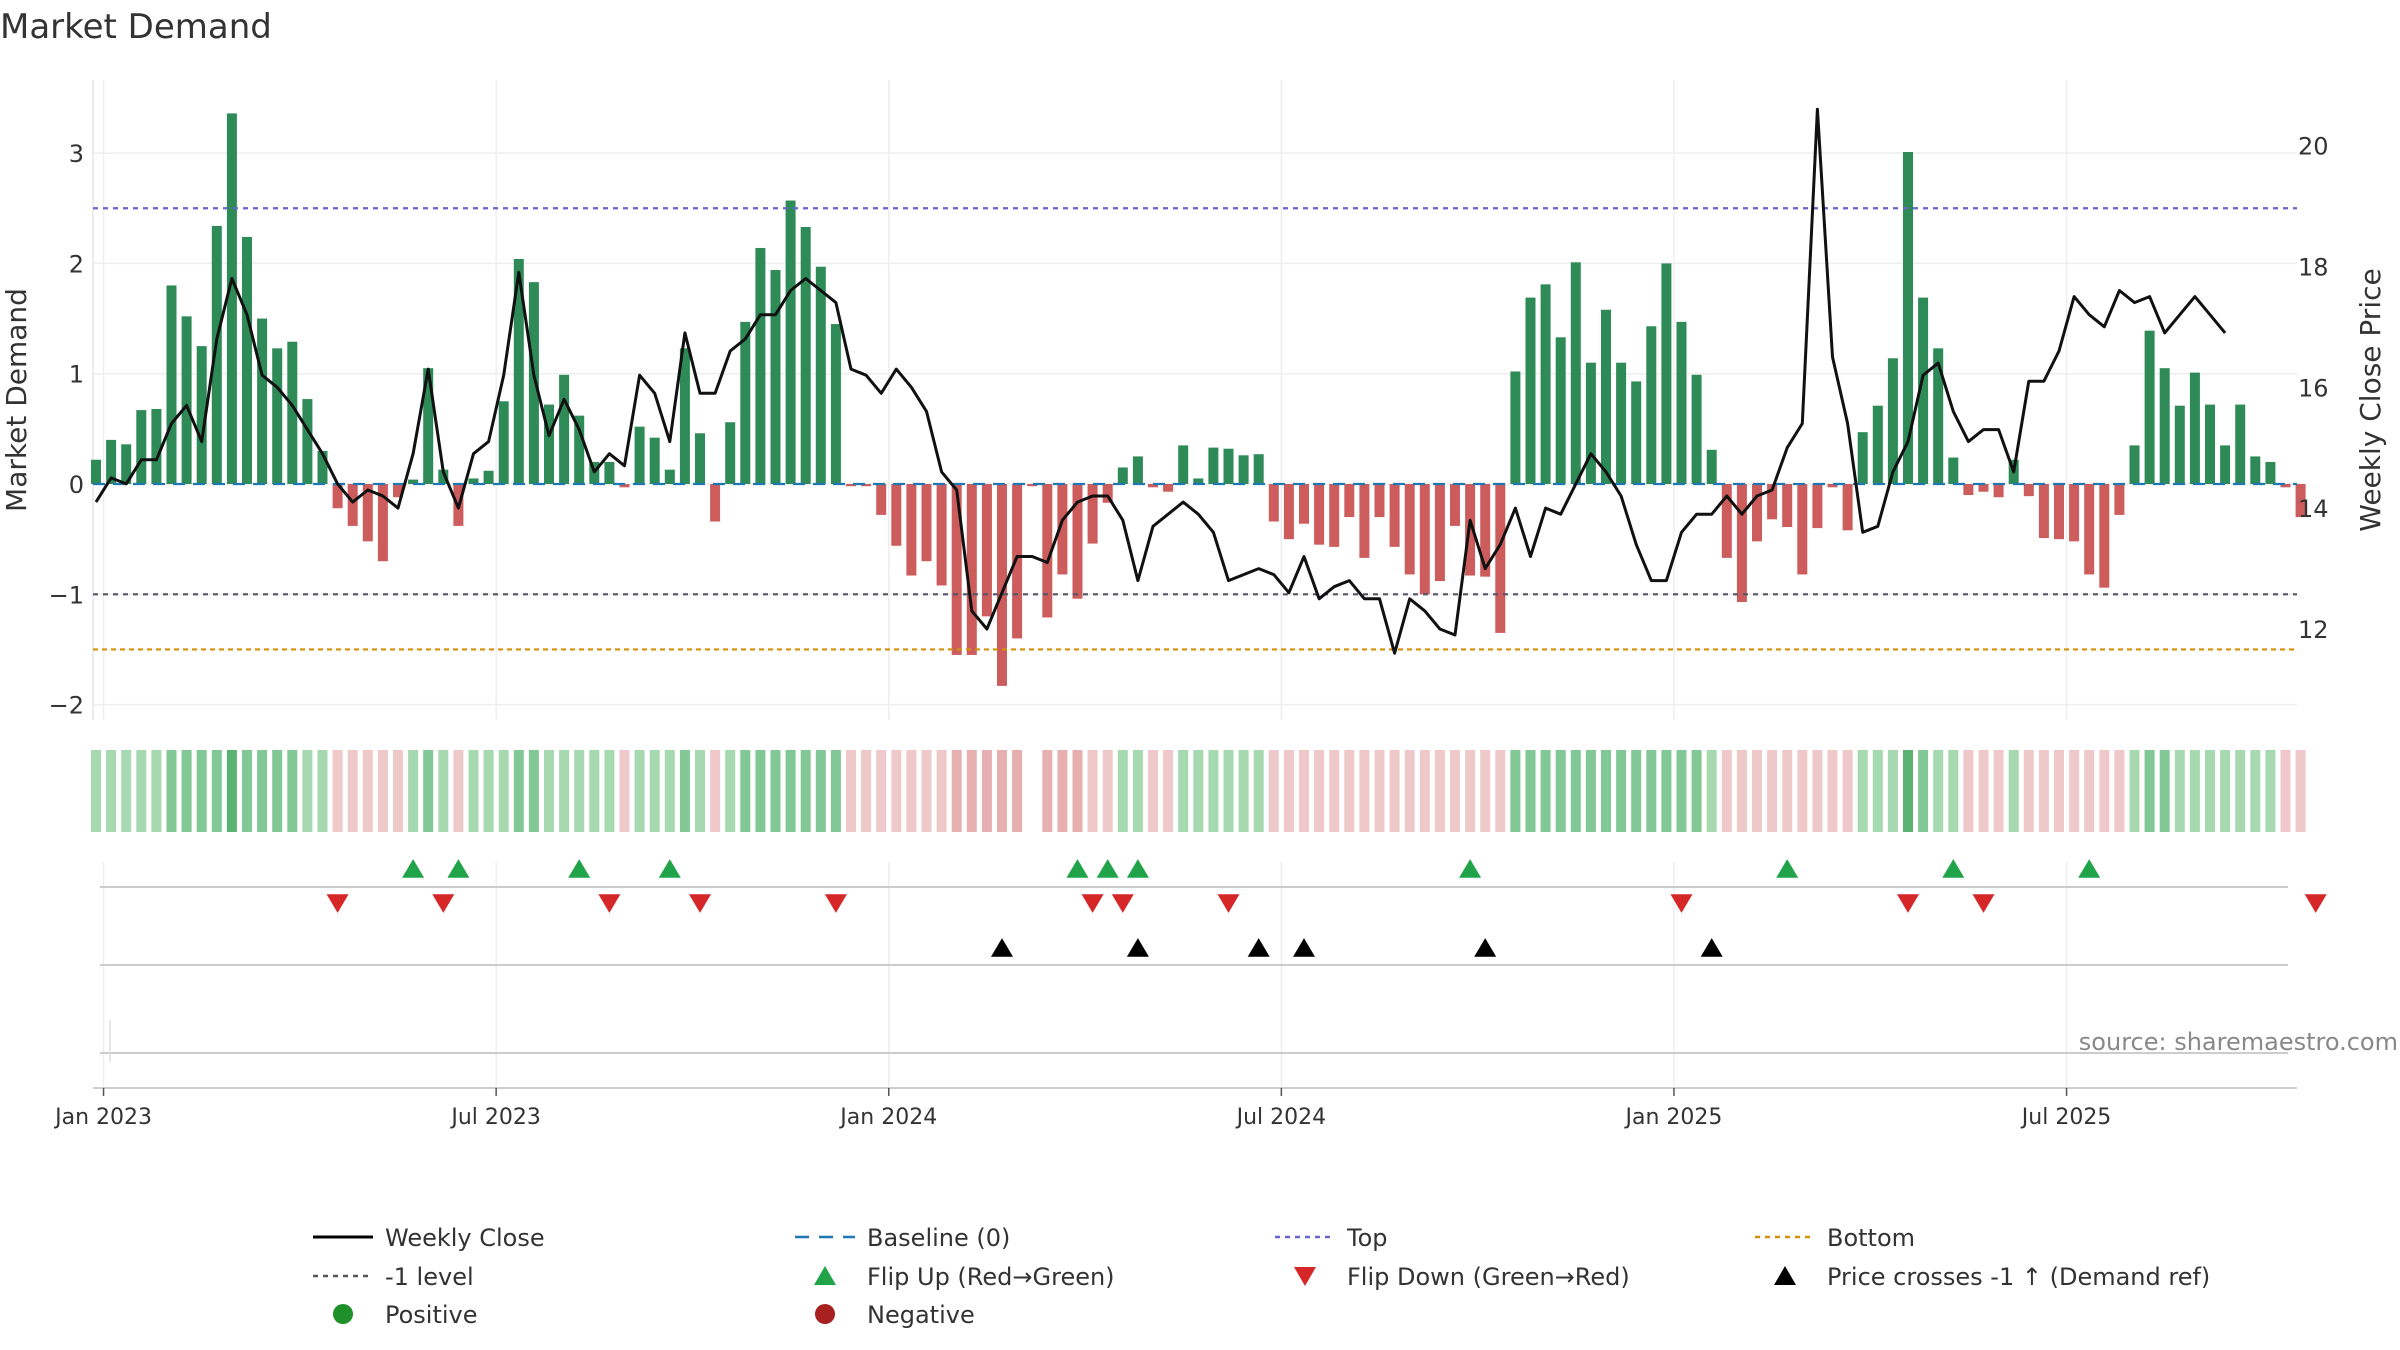 This screenshot has height=1350, width=2400. What do you see at coordinates (1281, 1117) in the screenshot?
I see `x-tick-label: Jul 2024` at bounding box center [1281, 1117].